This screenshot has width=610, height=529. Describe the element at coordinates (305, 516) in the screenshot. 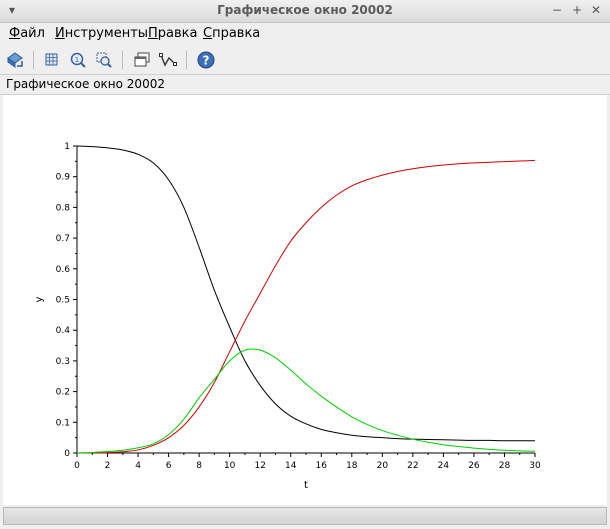

I see `status-bar` at that location.